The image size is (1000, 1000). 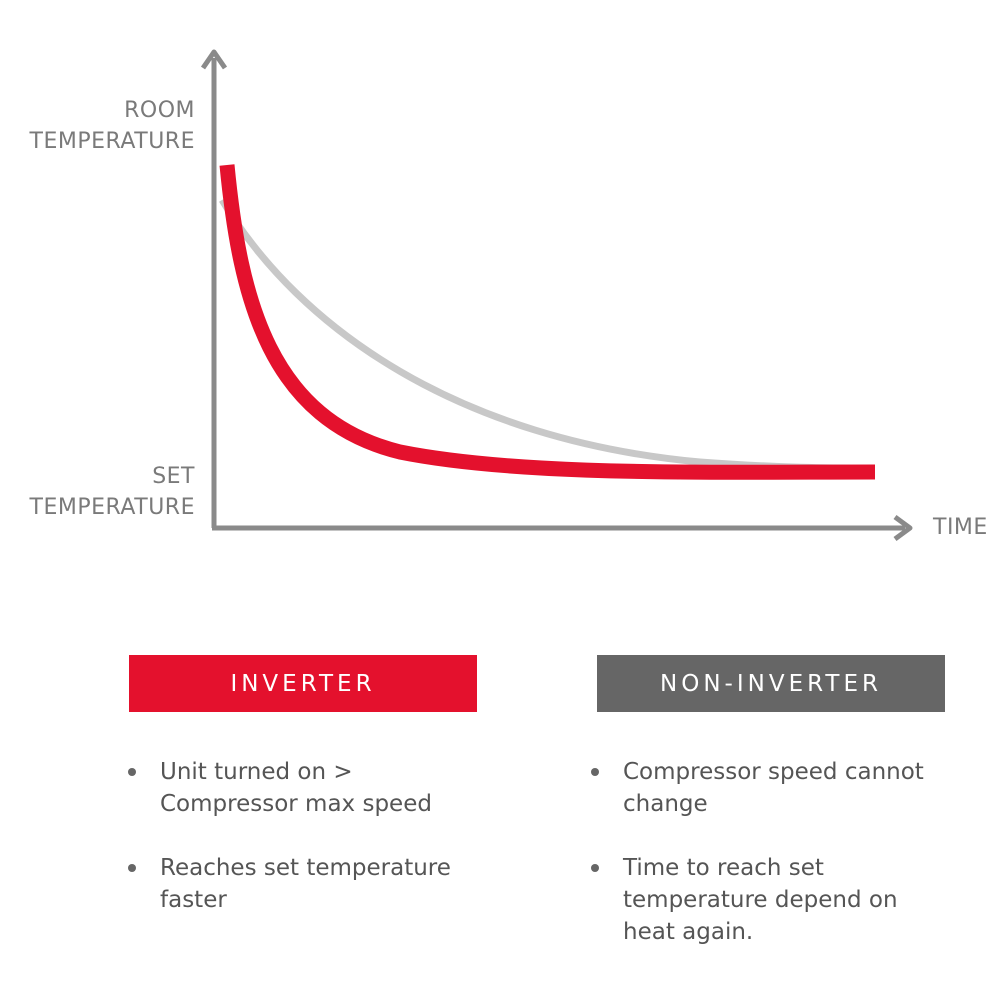 I want to click on bullet-text: Reaches set temperature faster, so click(x=319, y=884).